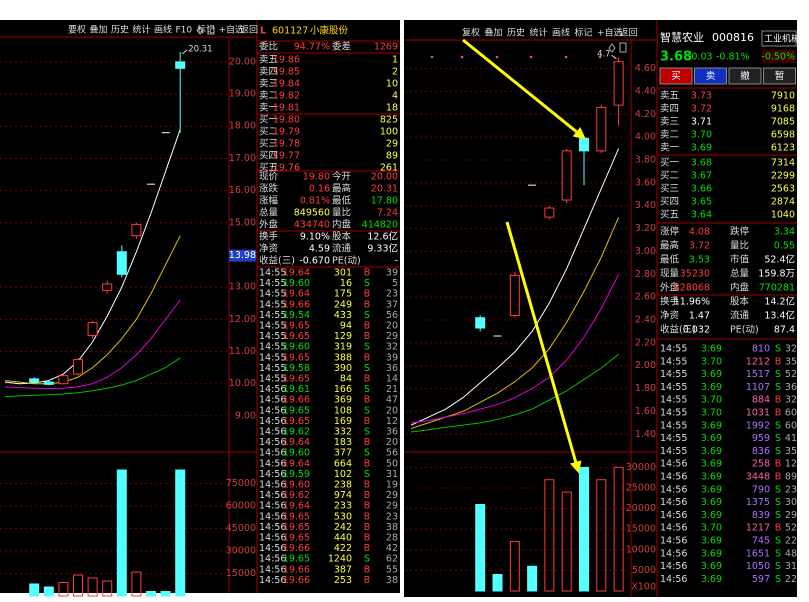 The width and height of the screenshot is (809, 602). I want to click on trade-button-label: 撤, so click(745, 76).